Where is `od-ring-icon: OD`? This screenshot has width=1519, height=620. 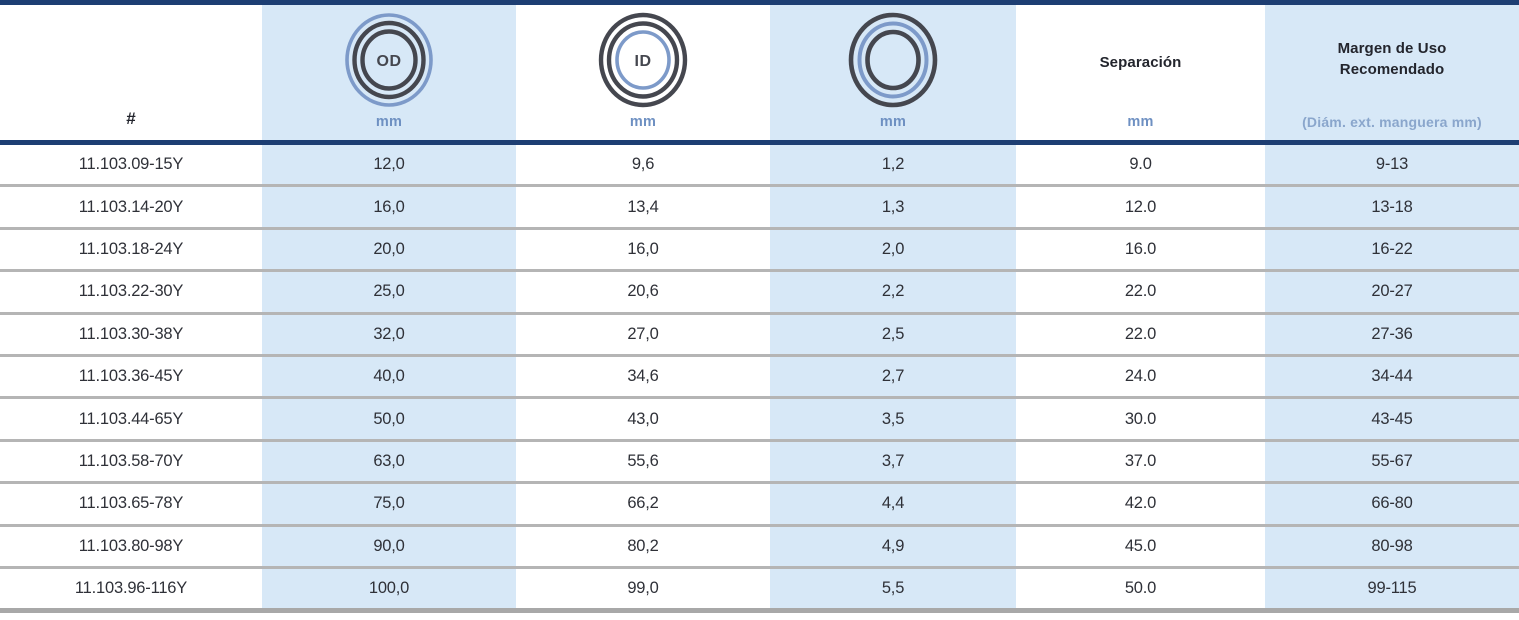
od-ring-icon: OD is located at coordinates (389, 60).